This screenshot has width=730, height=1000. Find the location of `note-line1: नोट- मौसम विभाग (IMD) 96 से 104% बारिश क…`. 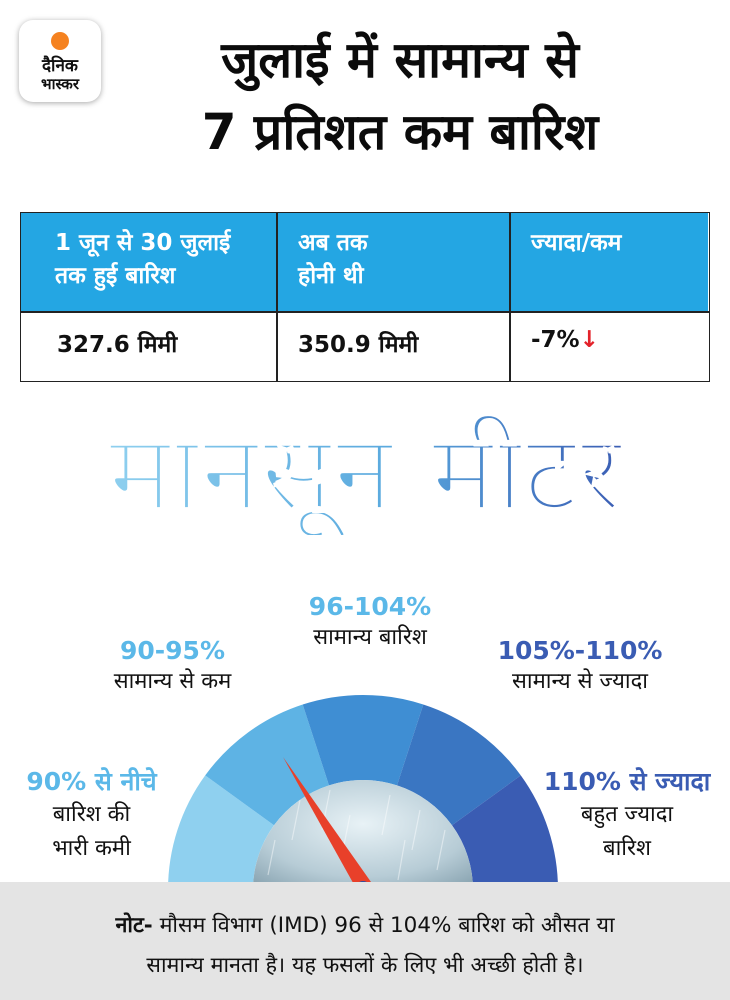

note-line1: नोट- मौसम विभाग (IMD) 96 से 104% बारिश क… is located at coordinates (365, 926).